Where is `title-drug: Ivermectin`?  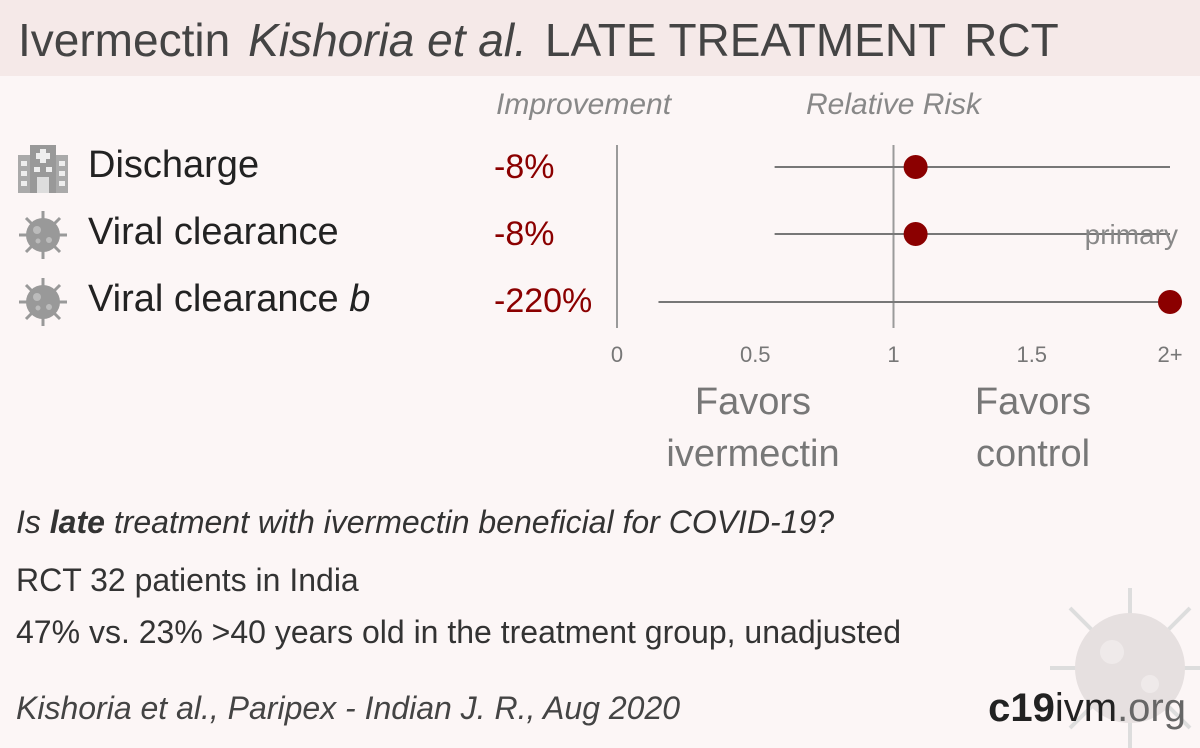
title-drug: Ivermectin is located at coordinates (124, 40).